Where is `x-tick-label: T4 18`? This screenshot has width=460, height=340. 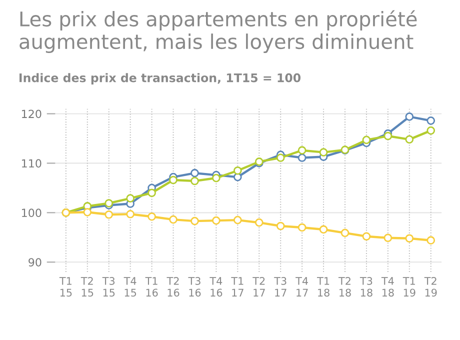 x-tick-label: T4 18 is located at coordinates (387, 287).